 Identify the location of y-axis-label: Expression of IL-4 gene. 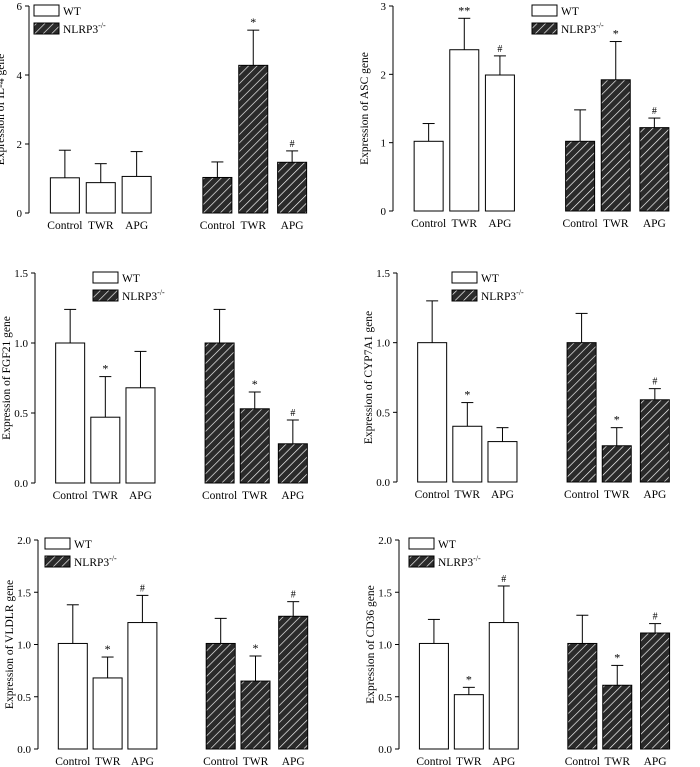
(3, 109).